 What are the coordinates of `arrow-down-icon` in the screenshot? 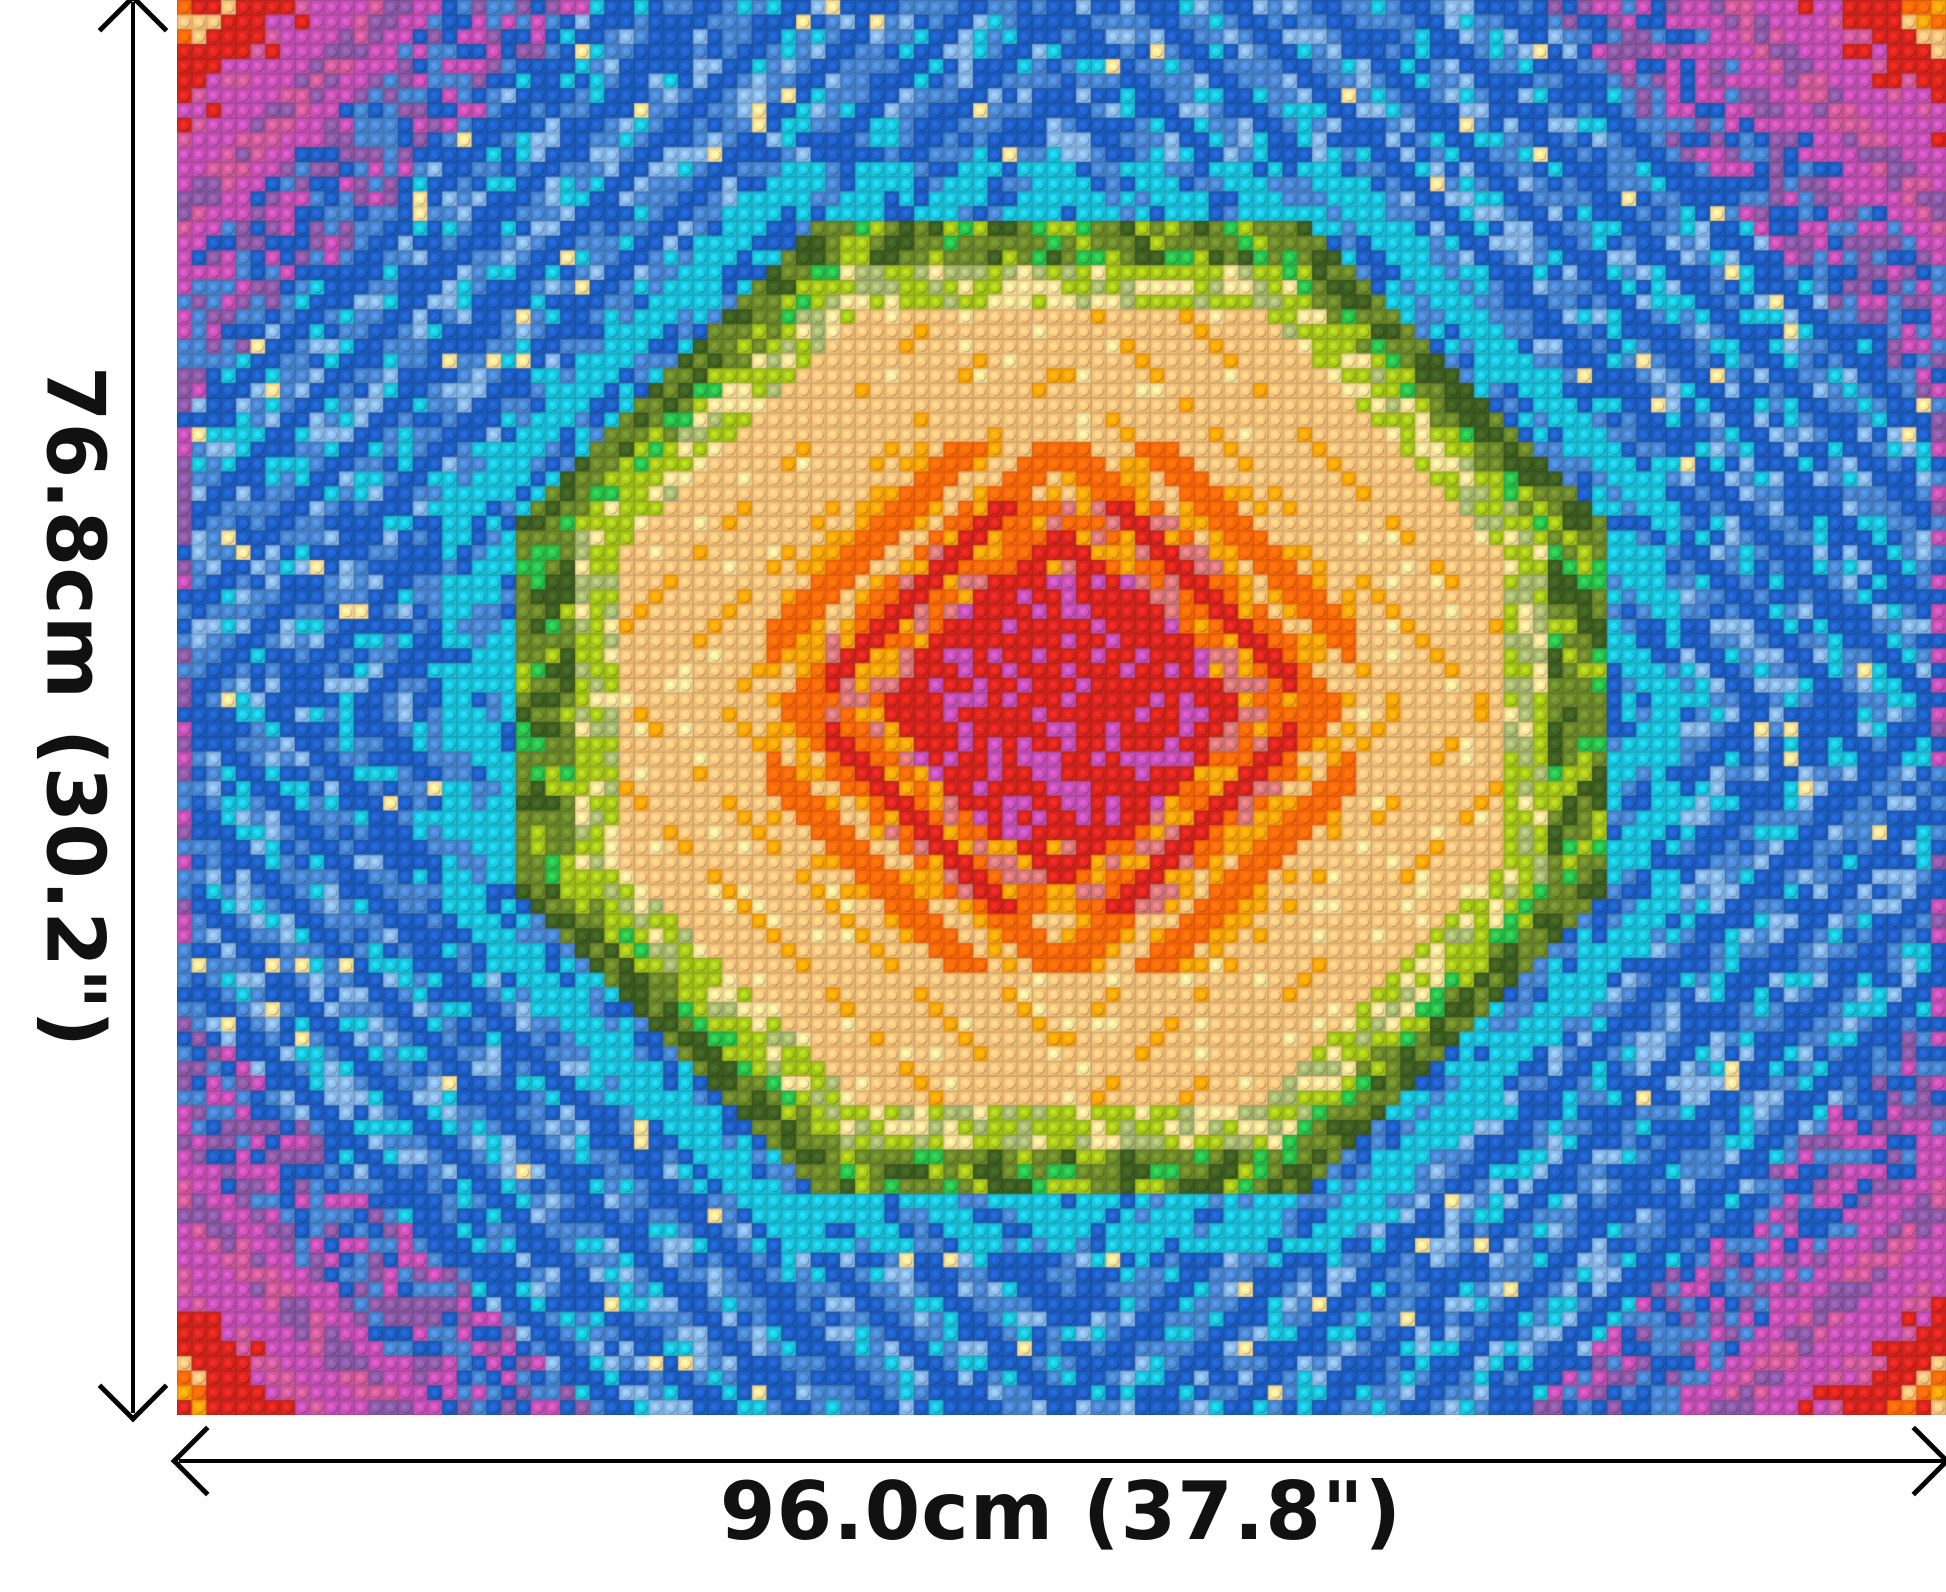 It's located at (133, 1387).